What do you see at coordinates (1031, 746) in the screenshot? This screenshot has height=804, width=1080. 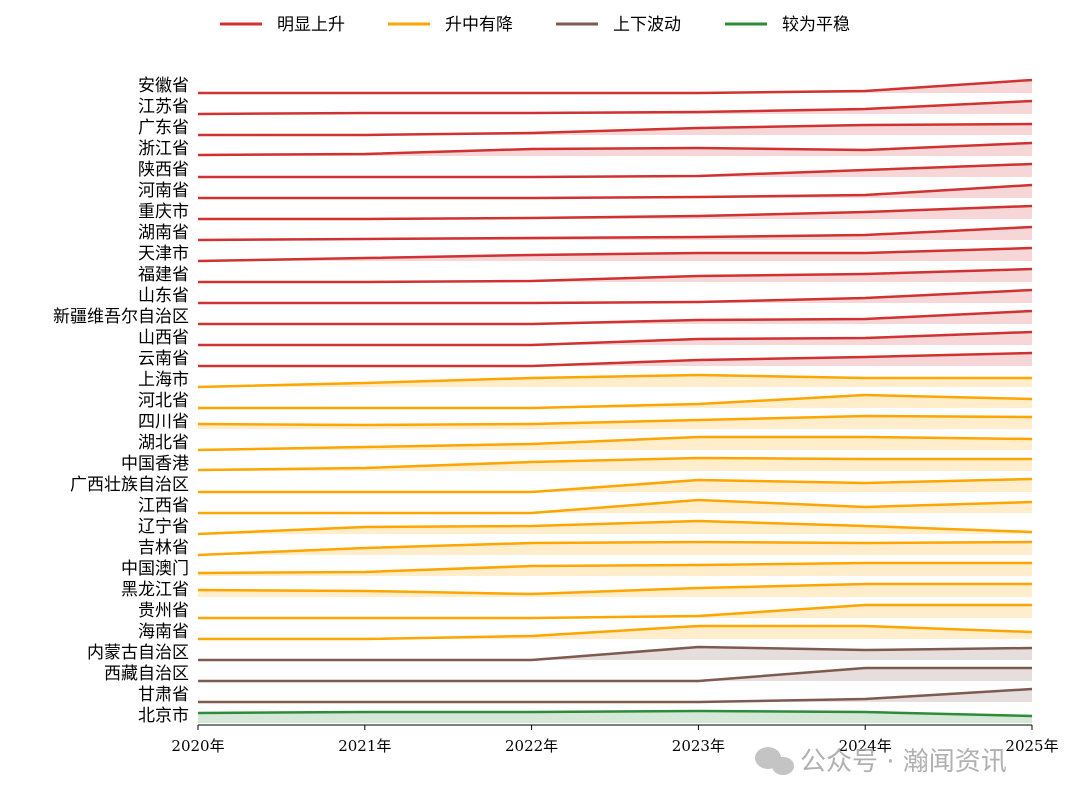 I see `x-tick-label: 2025年` at bounding box center [1031, 746].